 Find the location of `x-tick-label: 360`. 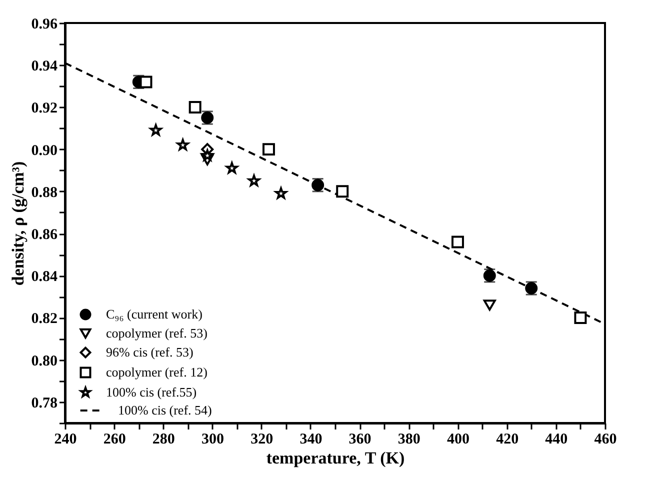

x-tick-label: 360 is located at coordinates (360, 440).